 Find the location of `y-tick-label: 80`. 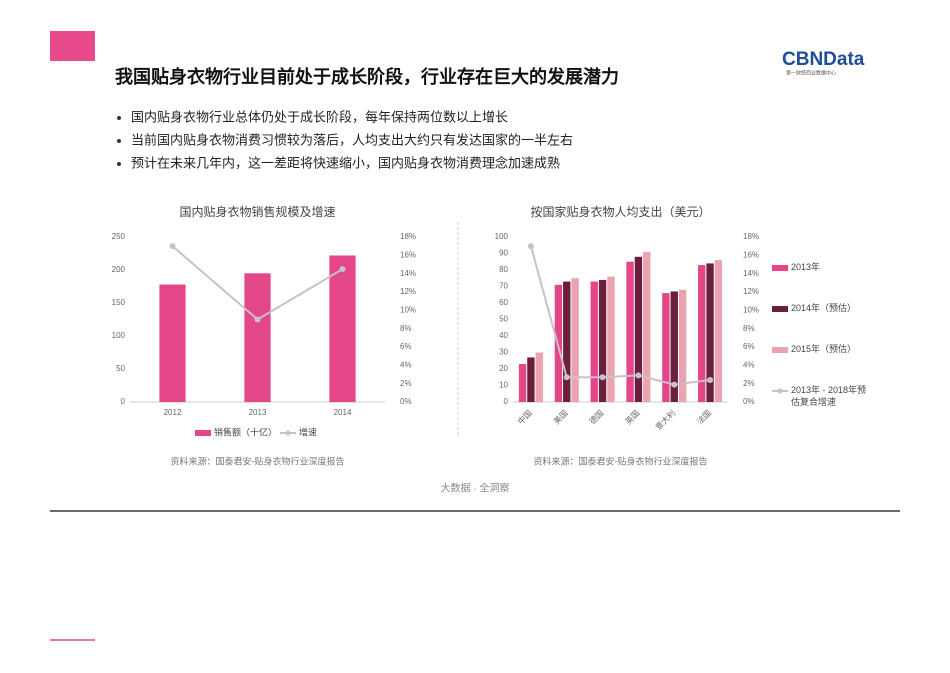

y-tick-label: 80 is located at coordinates (503, 269).